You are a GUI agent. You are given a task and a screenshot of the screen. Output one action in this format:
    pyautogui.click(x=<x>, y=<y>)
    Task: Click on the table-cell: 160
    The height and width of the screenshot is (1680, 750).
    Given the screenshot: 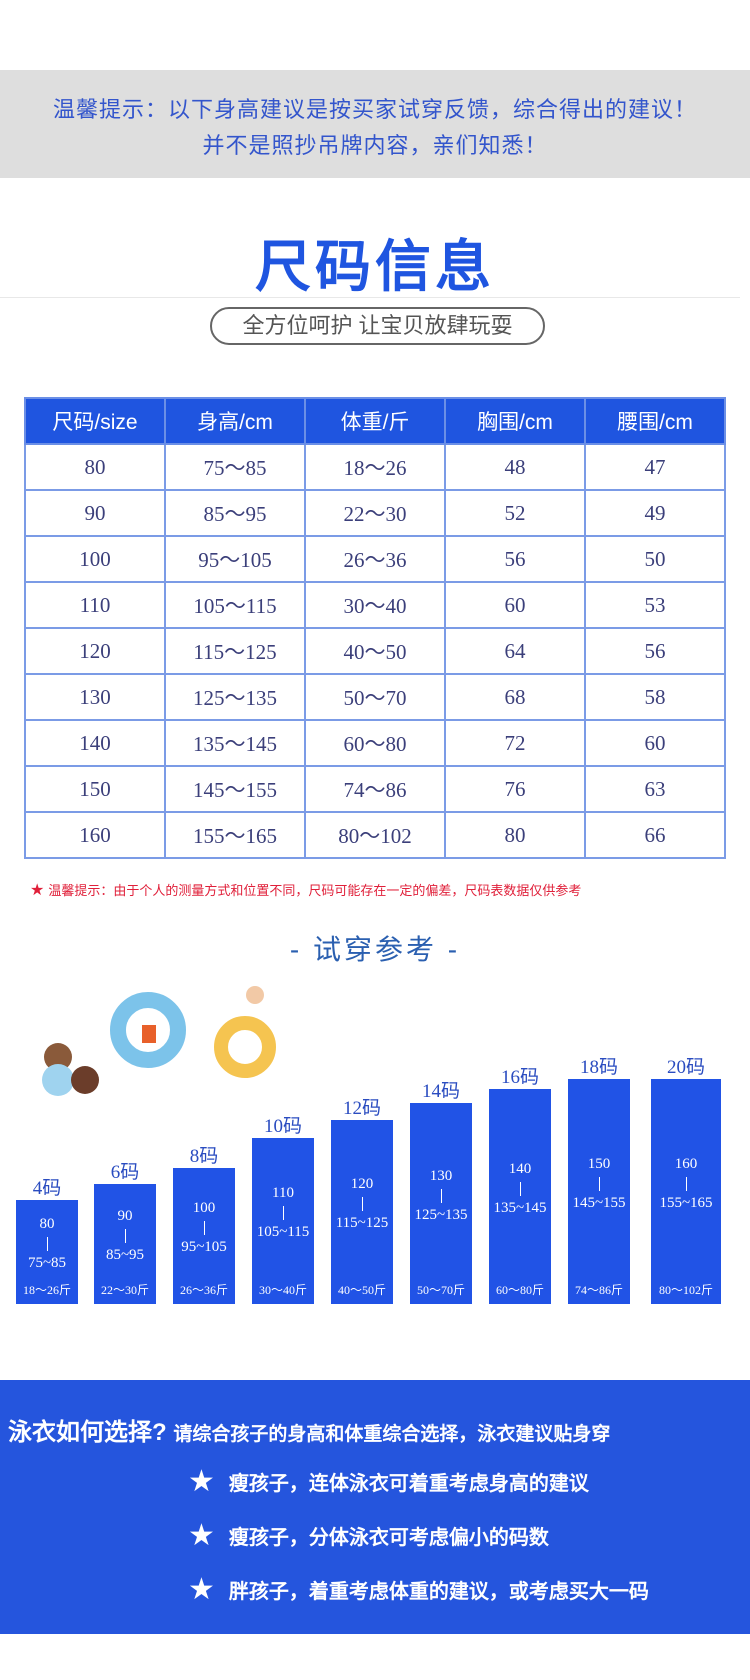 What is the action you would take?
    pyautogui.click(x=95, y=835)
    